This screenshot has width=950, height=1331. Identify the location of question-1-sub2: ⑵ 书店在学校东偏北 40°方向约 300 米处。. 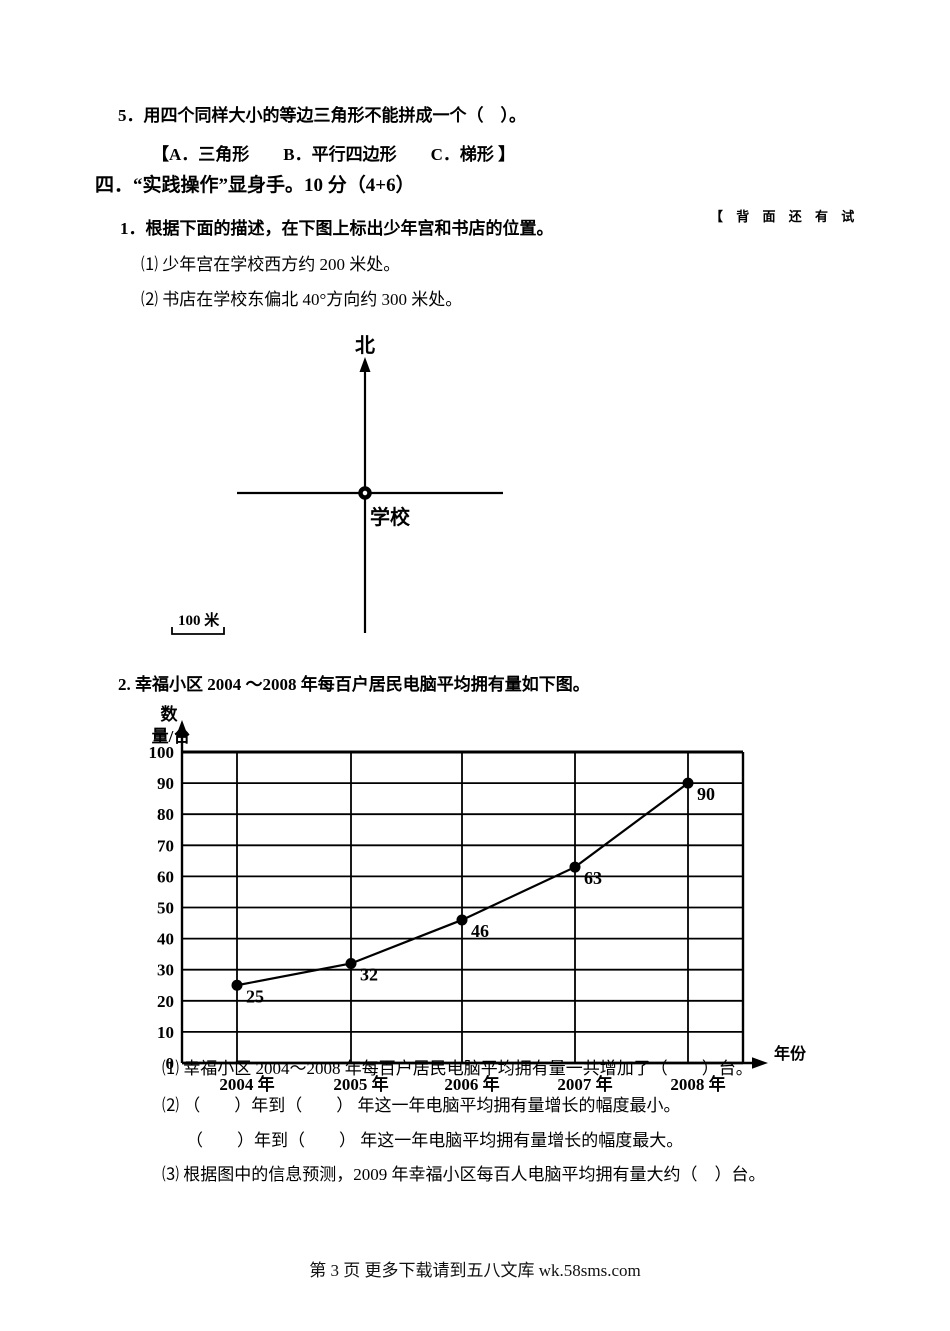
(302, 299).